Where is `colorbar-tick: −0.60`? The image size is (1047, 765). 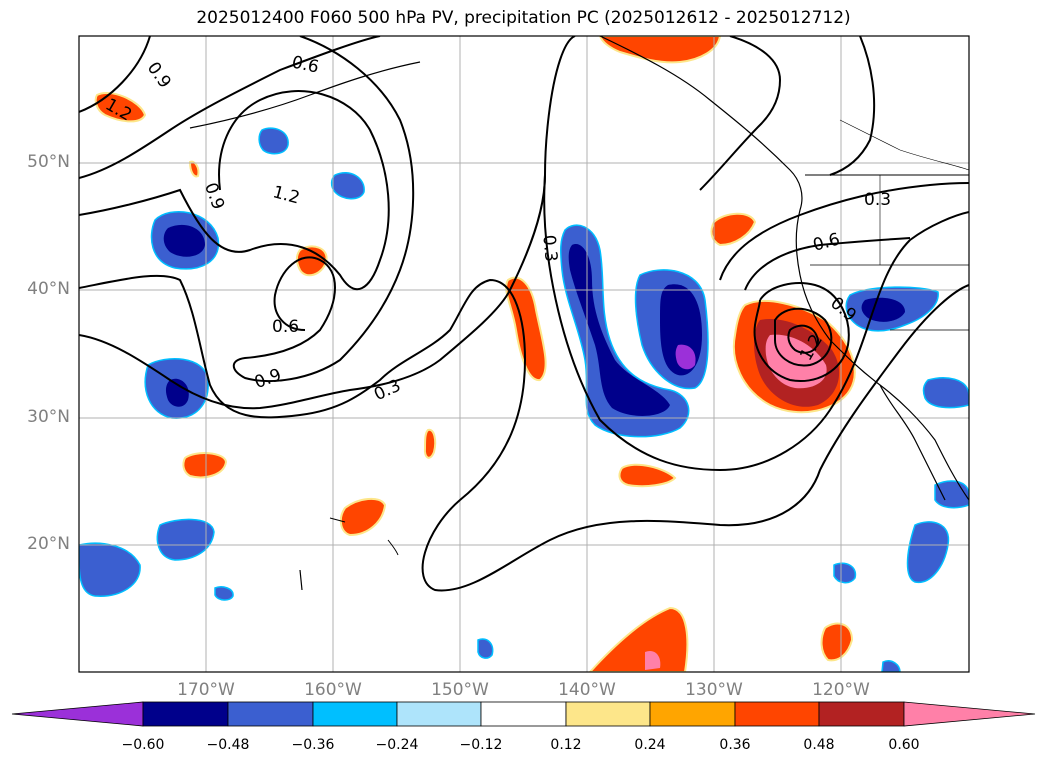
colorbar-tick: −0.60 is located at coordinates (143, 745).